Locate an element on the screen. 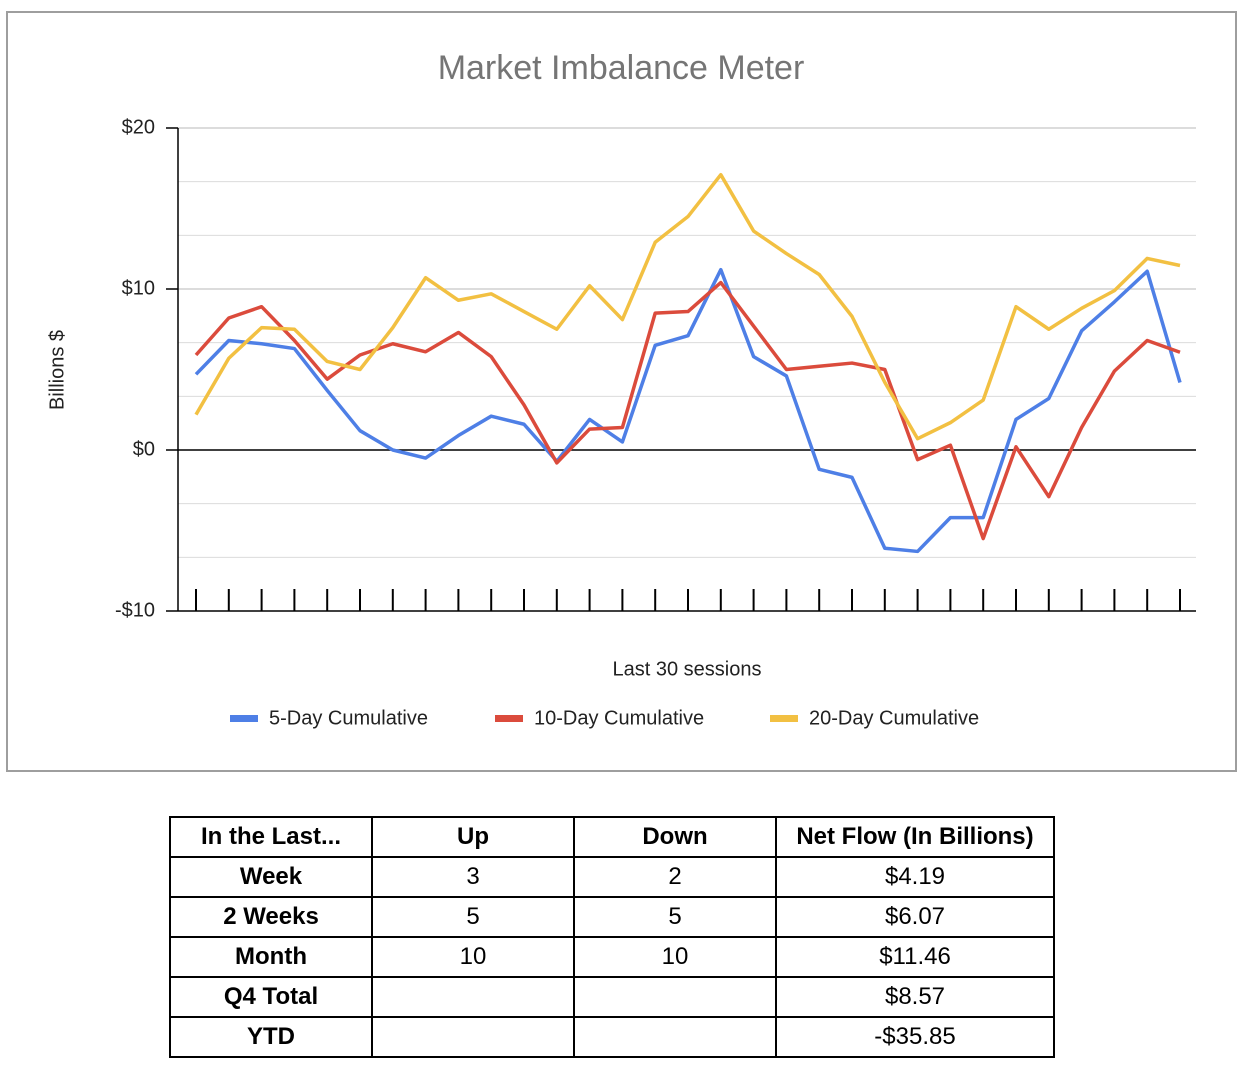 The image size is (1246, 1076). table-row: 2 Weeks 5 5 $6.07 is located at coordinates (612, 917).